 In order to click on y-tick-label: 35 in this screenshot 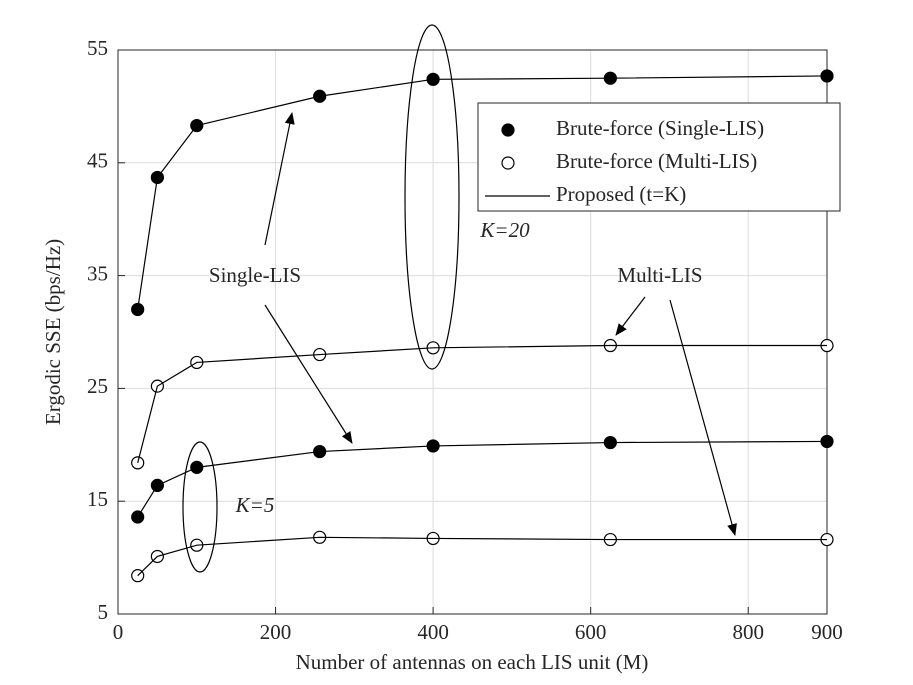, I will do `click(97, 273)`.